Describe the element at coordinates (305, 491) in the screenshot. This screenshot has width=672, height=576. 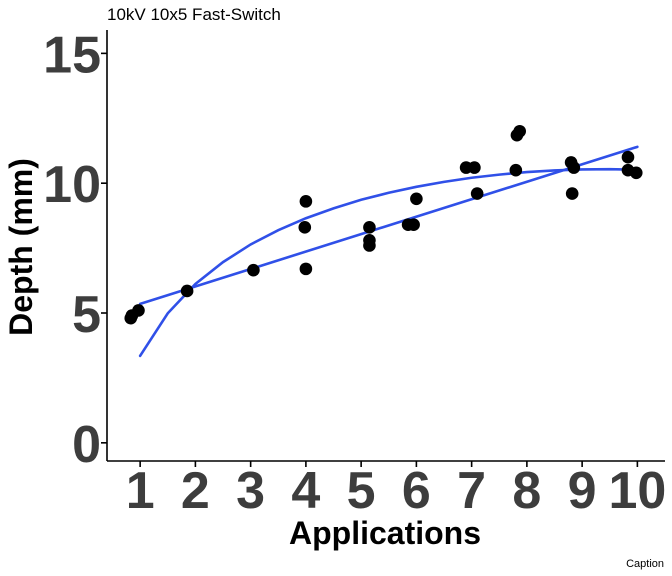
I see `x-tick-label: 4` at that location.